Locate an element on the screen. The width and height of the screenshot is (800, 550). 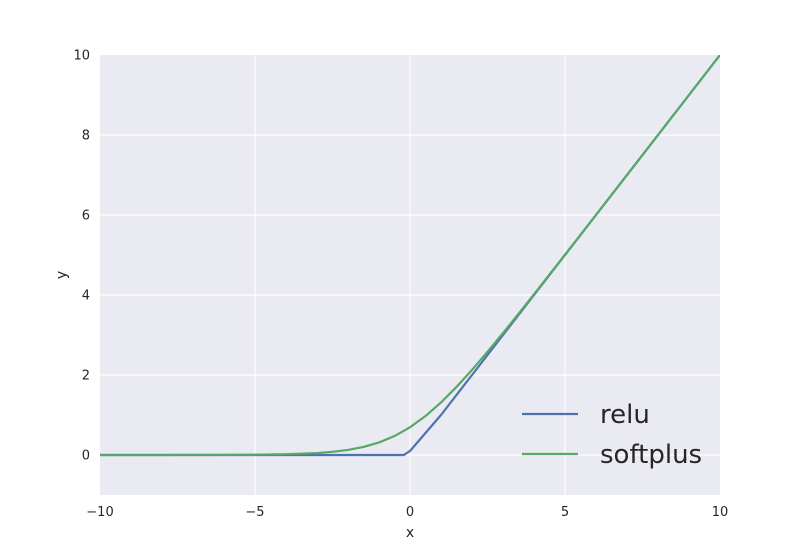
y-tick-label-2: 4 is located at coordinates (86, 296).